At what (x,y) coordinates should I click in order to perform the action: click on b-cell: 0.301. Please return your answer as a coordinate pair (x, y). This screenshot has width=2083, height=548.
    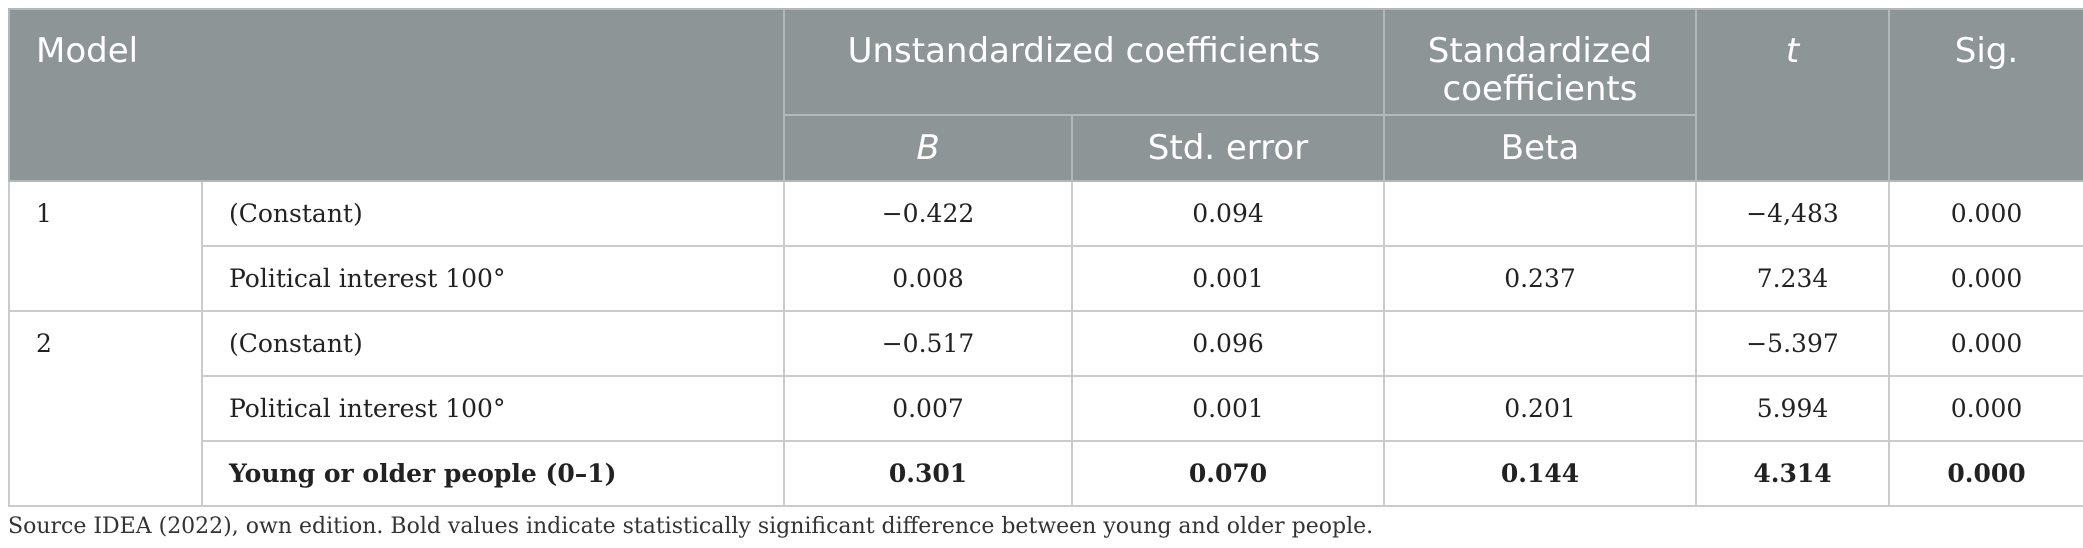
    Looking at the image, I should click on (928, 473).